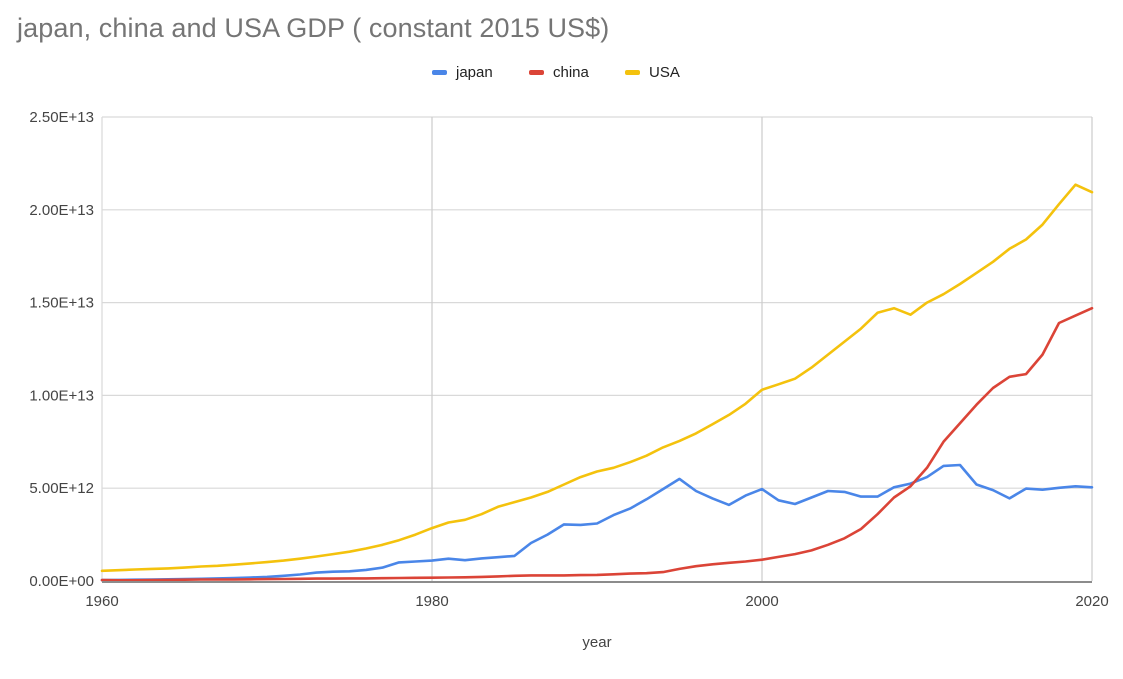  What do you see at coordinates (61, 303) in the screenshot?
I see `y-tick-label: 1.50E+13` at bounding box center [61, 303].